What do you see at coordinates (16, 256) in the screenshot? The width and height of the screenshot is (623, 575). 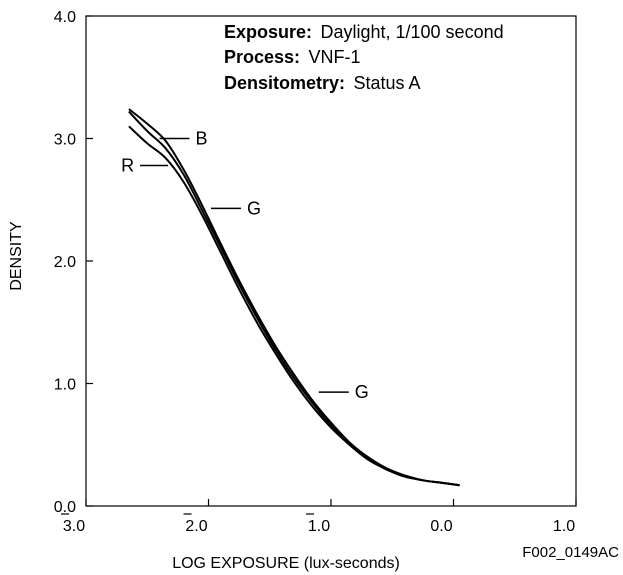 I see `y-axis-title: DENSITY` at bounding box center [16, 256].